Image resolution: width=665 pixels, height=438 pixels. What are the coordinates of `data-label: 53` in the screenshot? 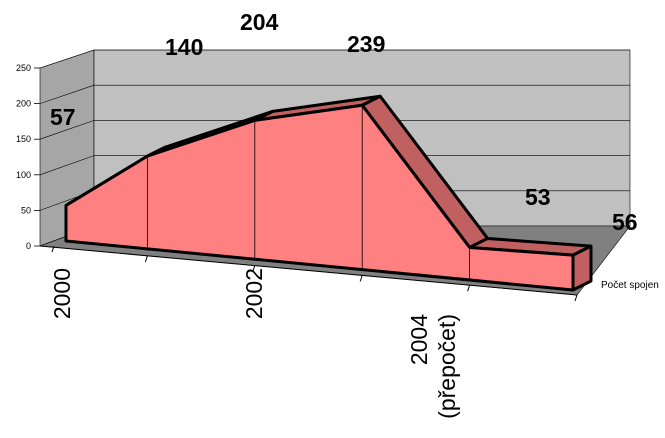 It's located at (538, 197).